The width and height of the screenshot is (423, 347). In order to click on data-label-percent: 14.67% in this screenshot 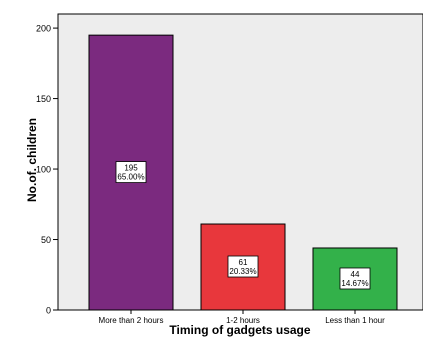, I will do `click(354, 283)`.